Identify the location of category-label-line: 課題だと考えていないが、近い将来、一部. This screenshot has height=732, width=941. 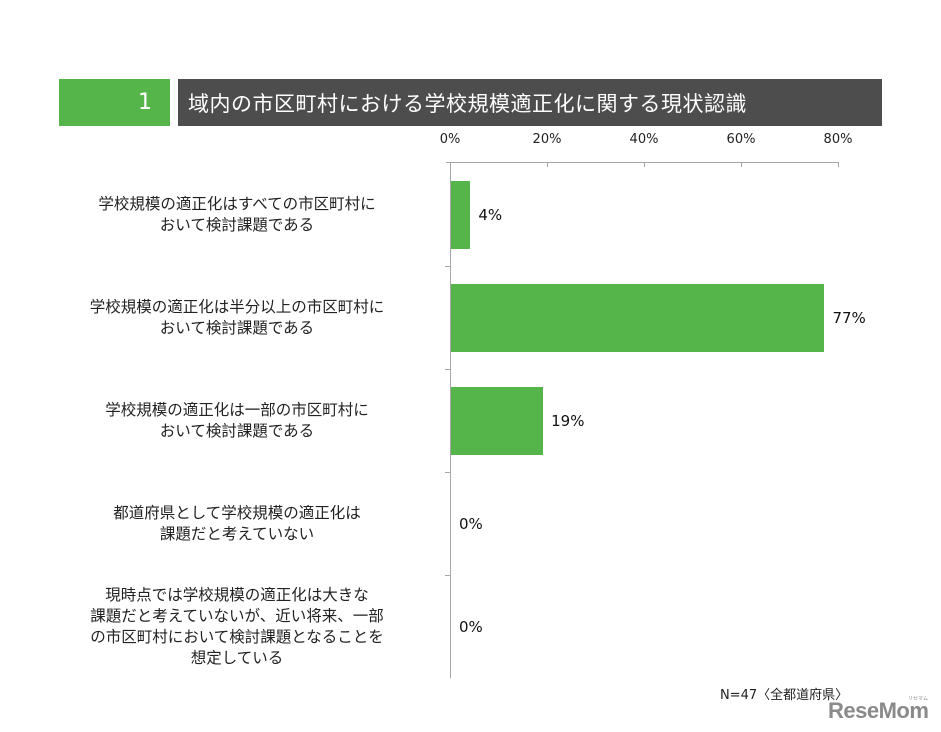
(237, 615).